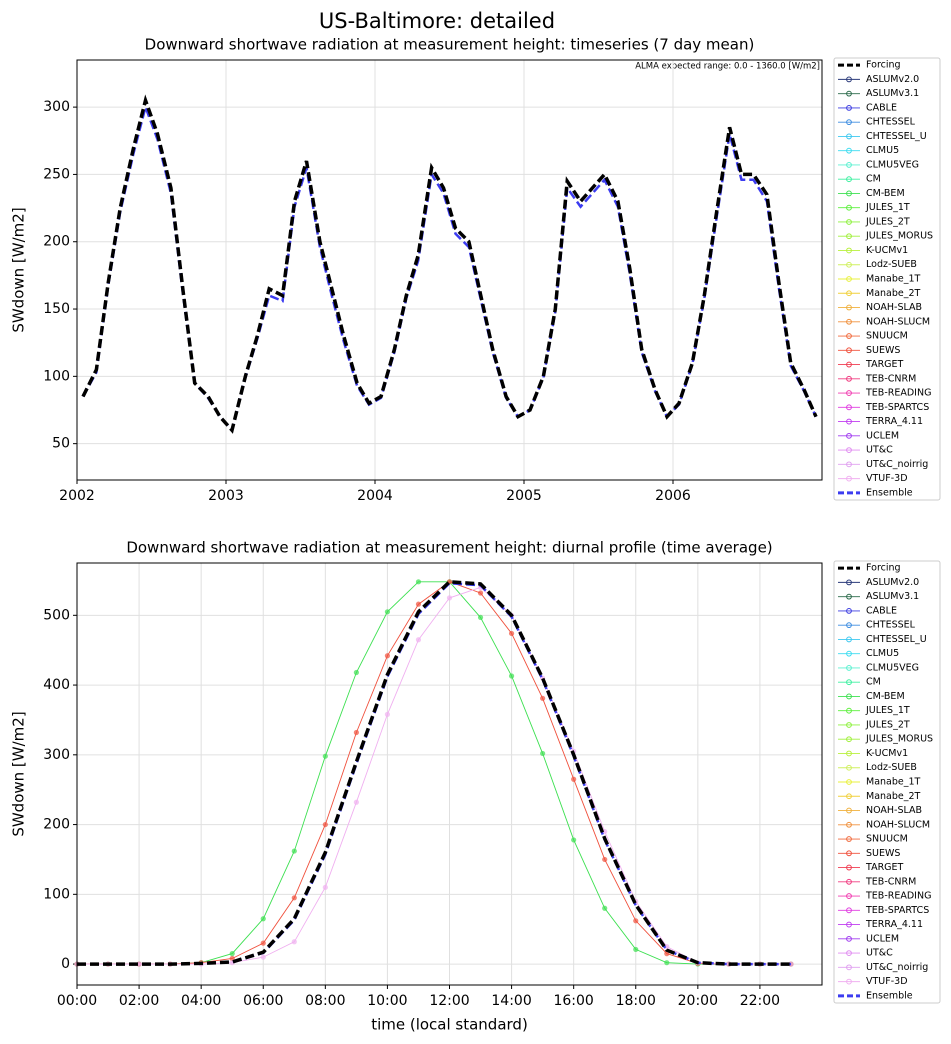  What do you see at coordinates (883, 568) in the screenshot?
I see `legend-label: Forcing` at bounding box center [883, 568].